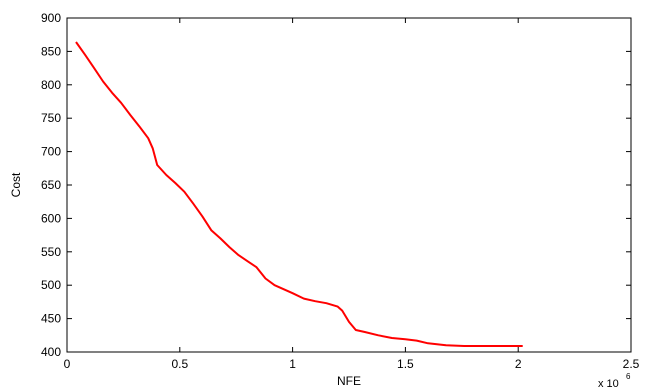  Describe the element at coordinates (51, 185) in the screenshot. I see `y-tick-label: 650` at that location.